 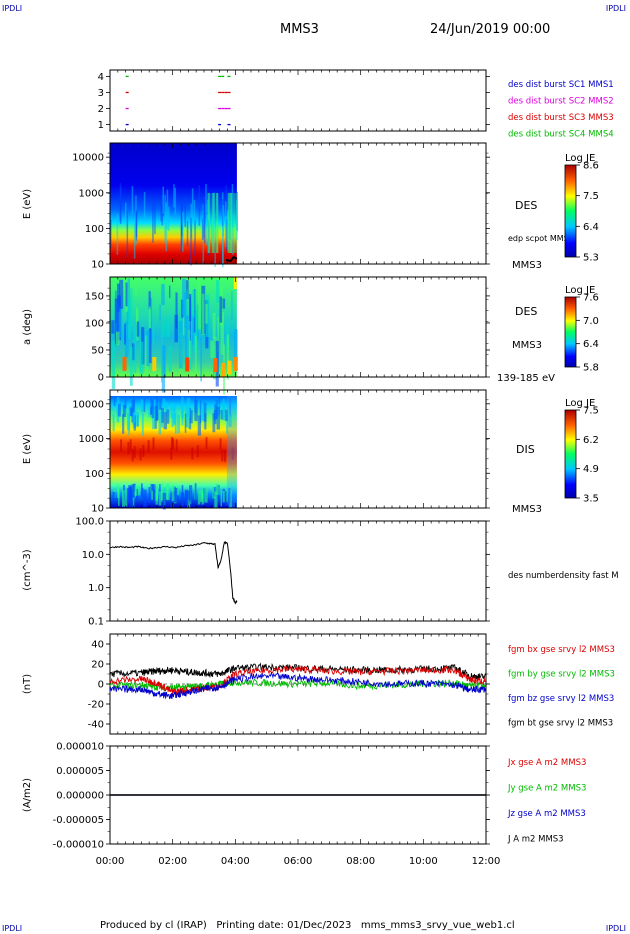 I want to click on dis-energy-y-tick-0: 10, so click(x=97, y=509).